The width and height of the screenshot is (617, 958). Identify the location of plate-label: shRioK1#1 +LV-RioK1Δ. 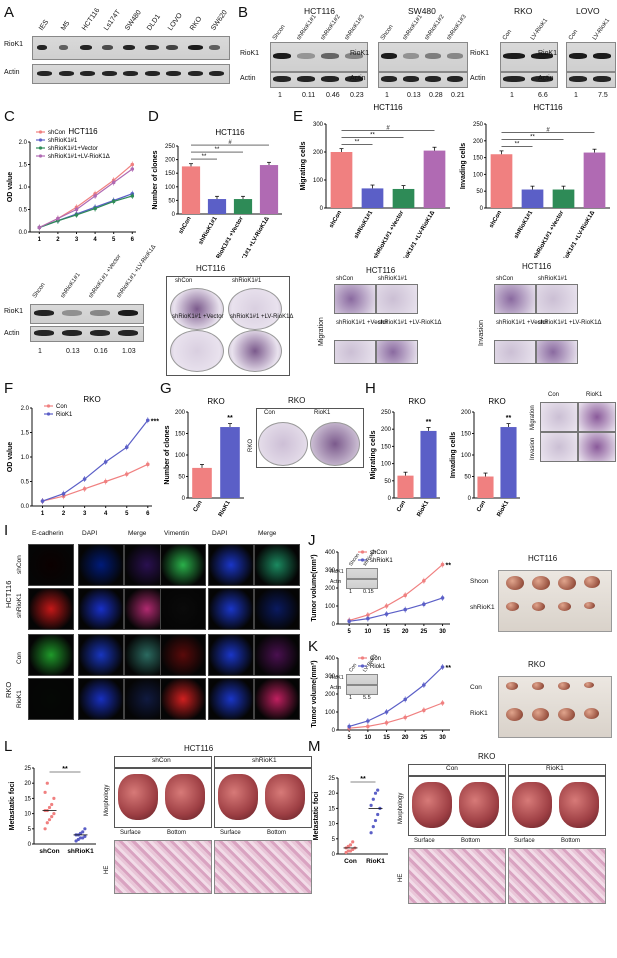
(262, 317).